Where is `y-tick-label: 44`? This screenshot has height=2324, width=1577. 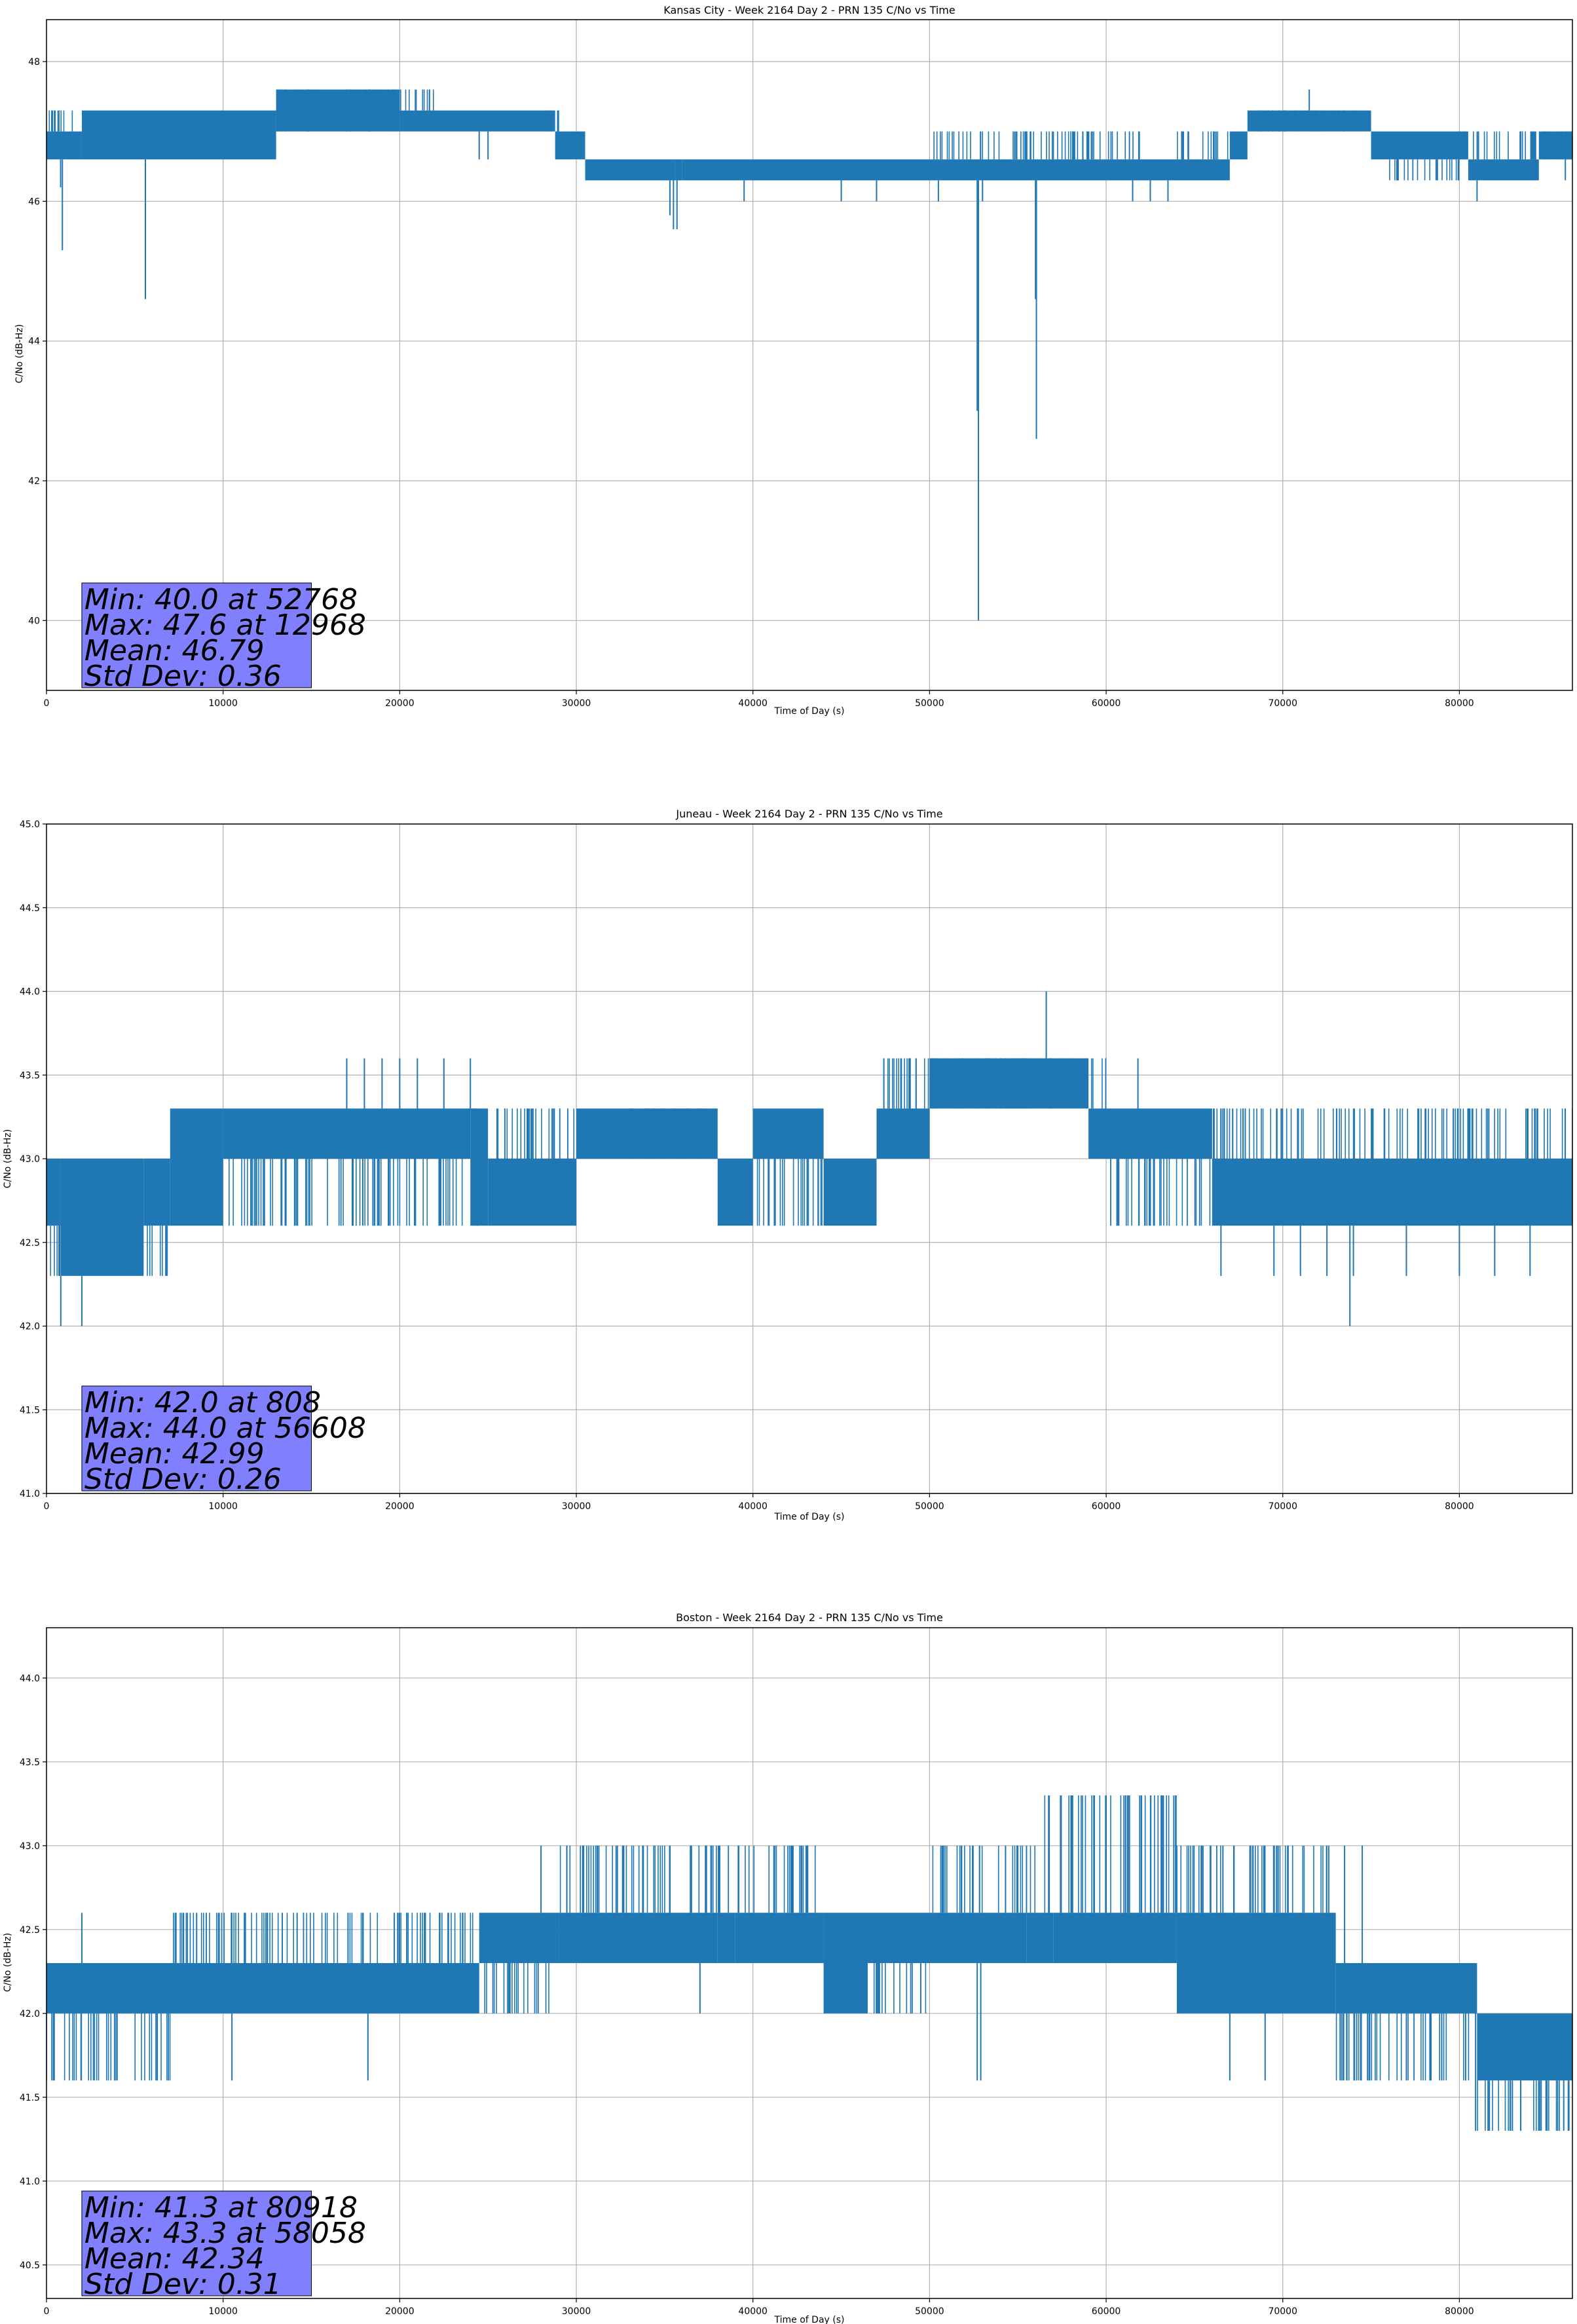 y-tick-label: 44 is located at coordinates (34, 342).